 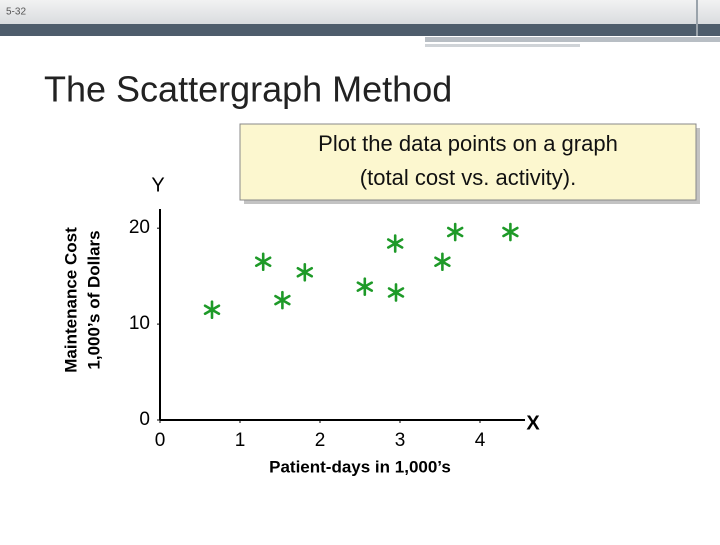 I want to click on header-bar, so click(x=360, y=30).